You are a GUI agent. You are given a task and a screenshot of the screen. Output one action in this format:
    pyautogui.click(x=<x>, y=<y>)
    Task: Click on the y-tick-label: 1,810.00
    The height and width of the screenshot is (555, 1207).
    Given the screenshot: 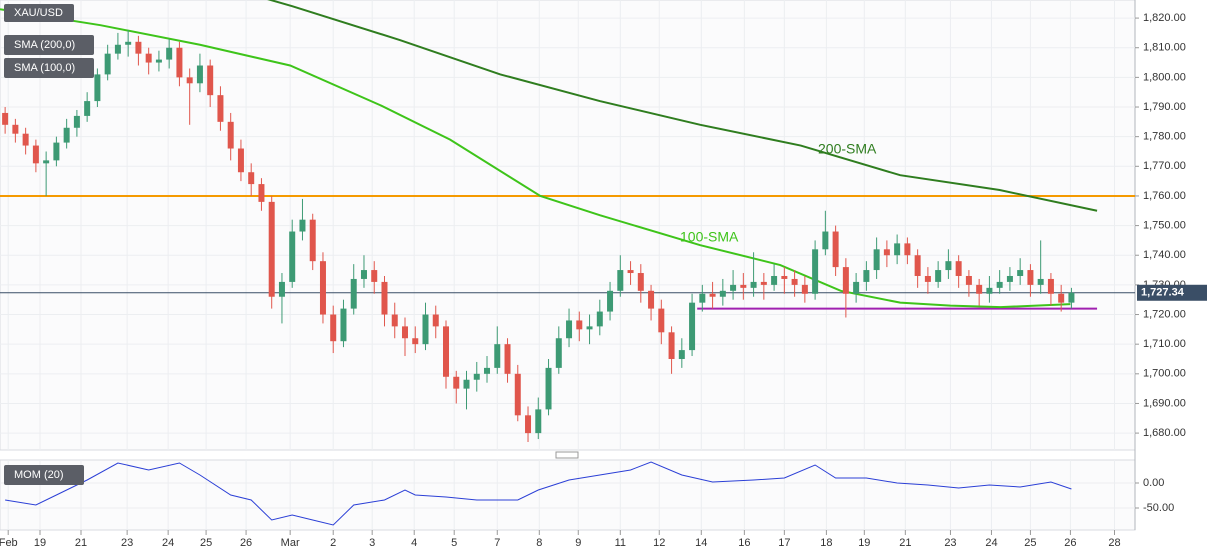 What is the action you would take?
    pyautogui.click(x=1164, y=48)
    